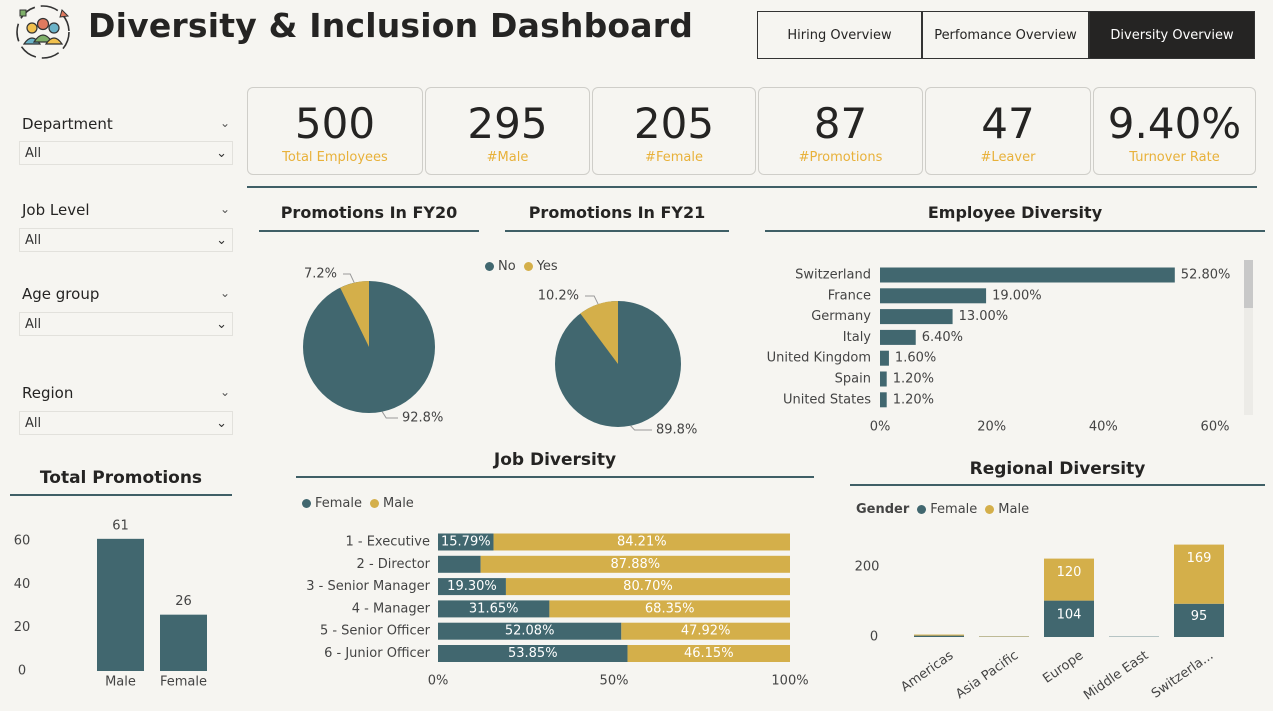 Image resolution: width=1273 pixels, height=711 pixels. What do you see at coordinates (987, 675) in the screenshot?
I see `region-category-label: Asia Pacific` at bounding box center [987, 675].